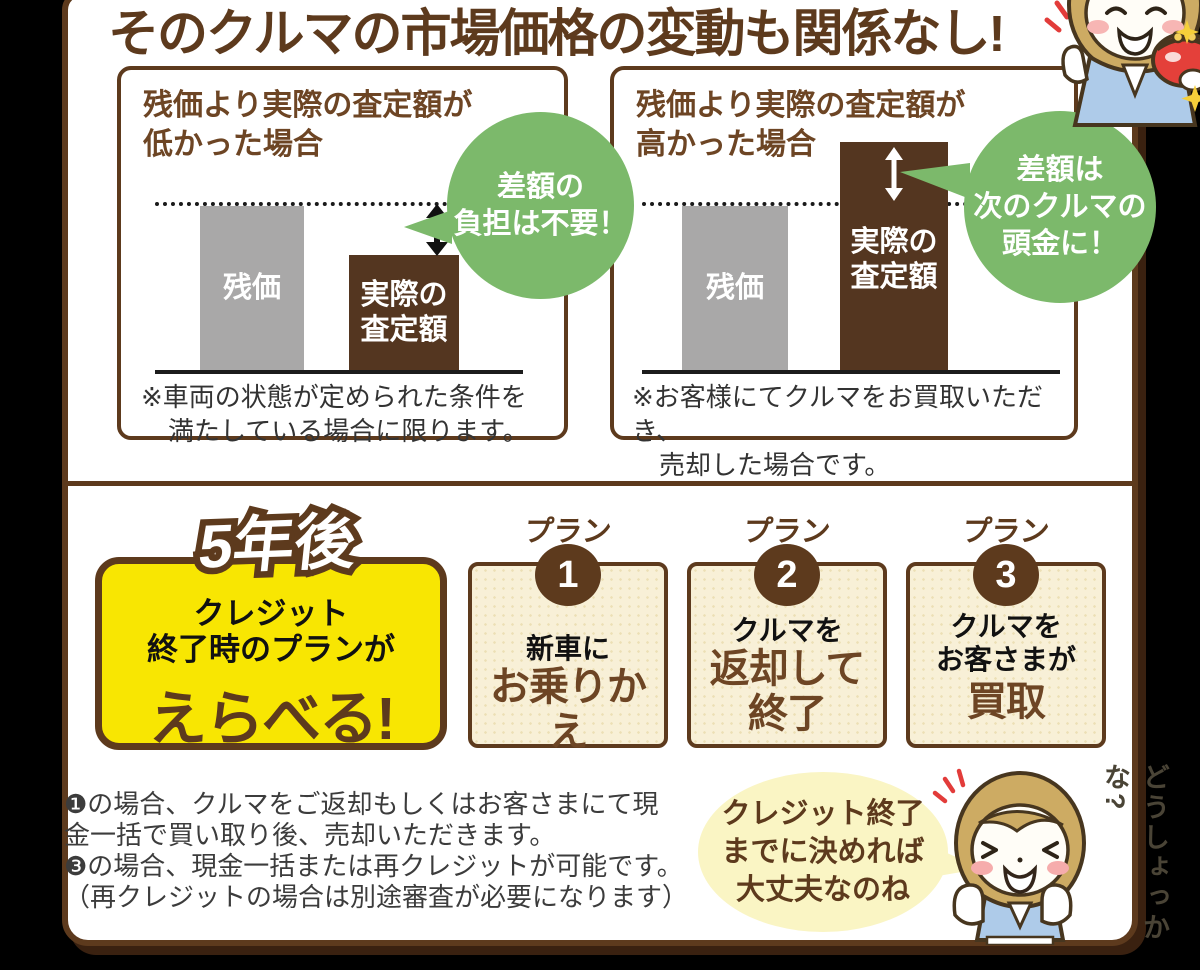 This screenshot has height=970, width=1200. What do you see at coordinates (334, 397) in the screenshot?
I see `note-line-1: ※車両の状態が定められた条件を` at bounding box center [334, 397].